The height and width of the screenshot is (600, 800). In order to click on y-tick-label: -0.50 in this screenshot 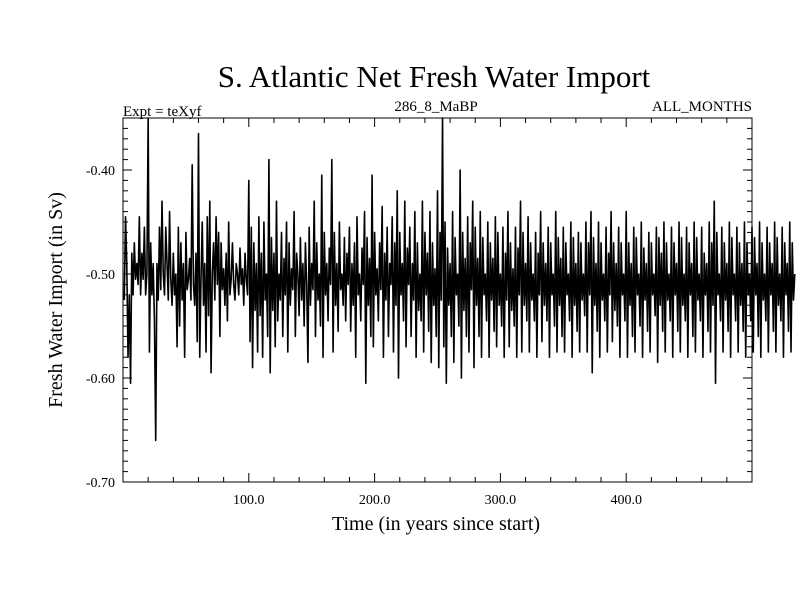, I will do `click(100, 275)`.